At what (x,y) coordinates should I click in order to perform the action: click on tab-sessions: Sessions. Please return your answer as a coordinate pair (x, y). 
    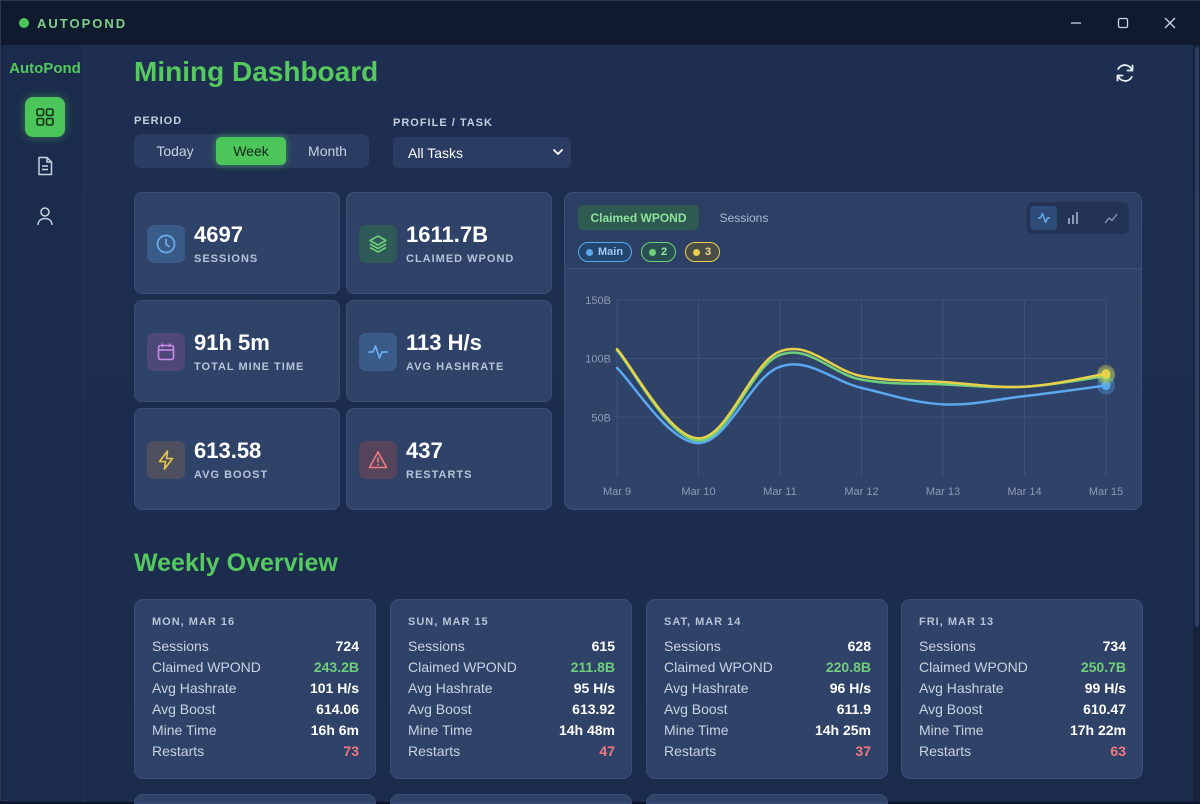
    Looking at the image, I should click on (744, 217).